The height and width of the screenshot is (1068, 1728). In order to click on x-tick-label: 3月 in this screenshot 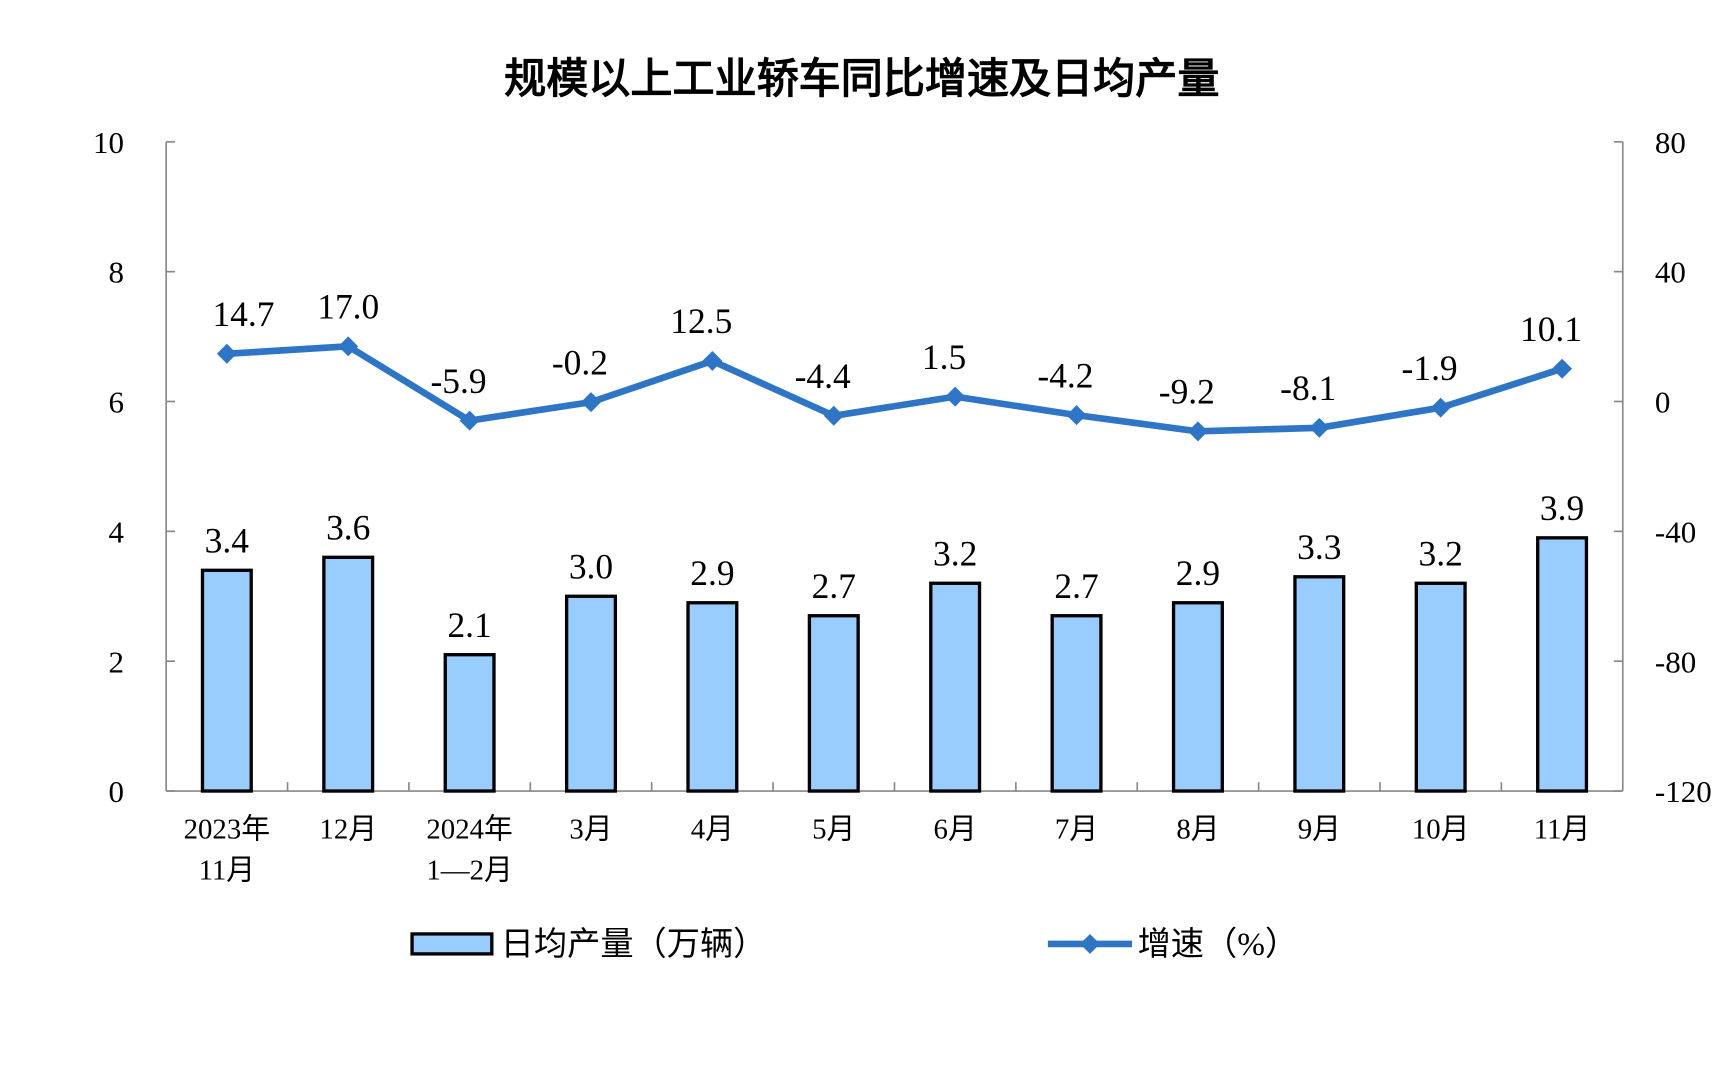, I will do `click(590, 830)`.